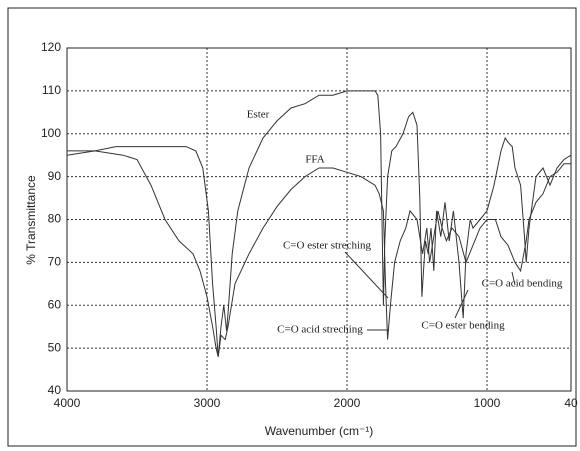 The image size is (580, 451). Describe the element at coordinates (327, 246) in the screenshot. I see `annotation: C=O ester streching` at that location.